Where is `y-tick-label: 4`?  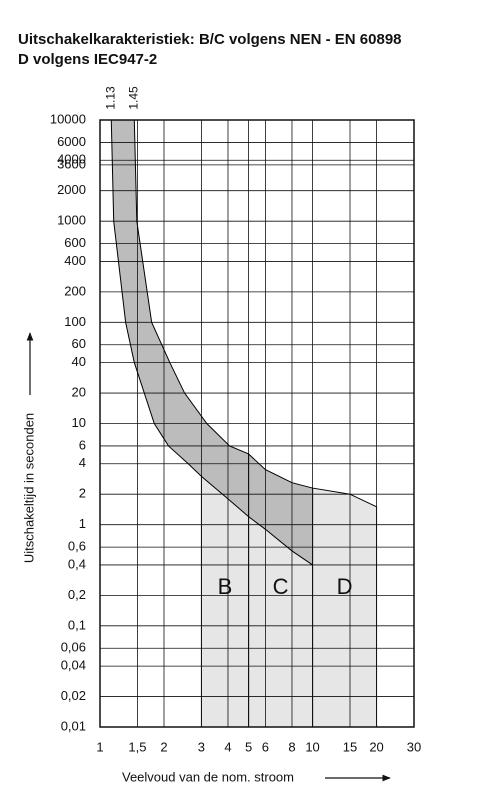 y-tick-label: 4 is located at coordinates (82, 462).